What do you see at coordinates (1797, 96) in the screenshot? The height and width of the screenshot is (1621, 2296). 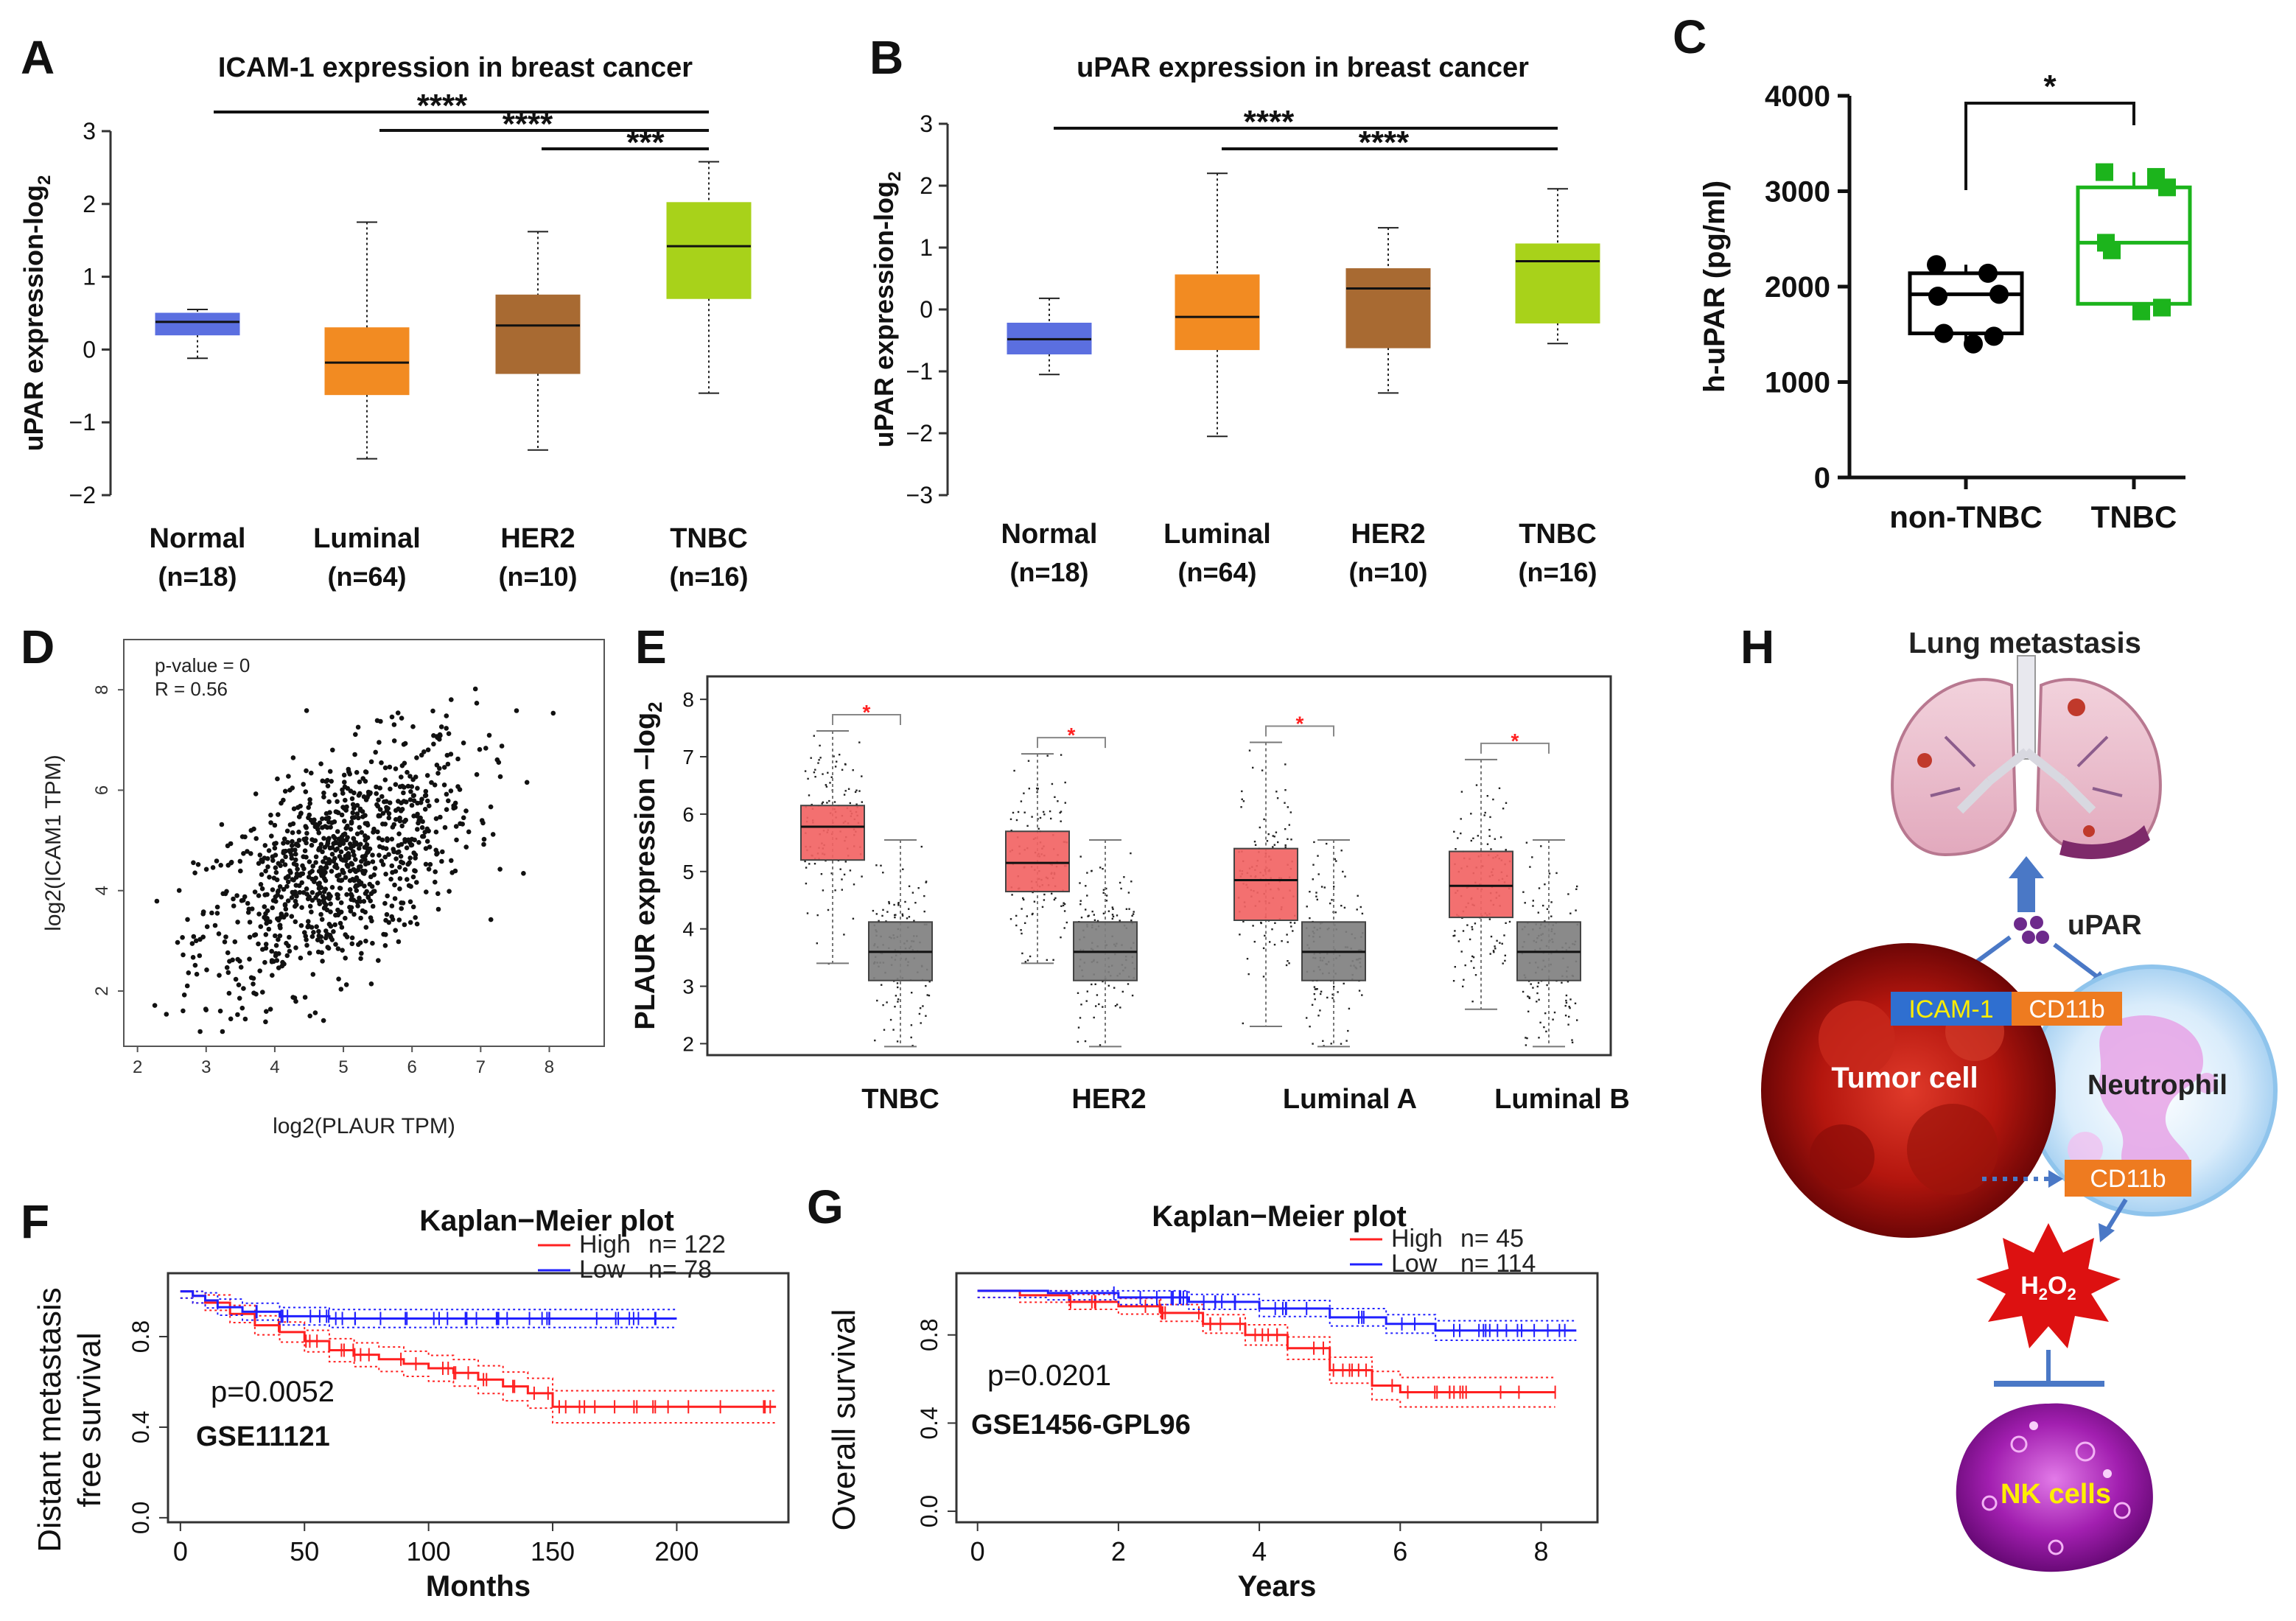 I see `y-tick-label: 4000` at bounding box center [1797, 96].